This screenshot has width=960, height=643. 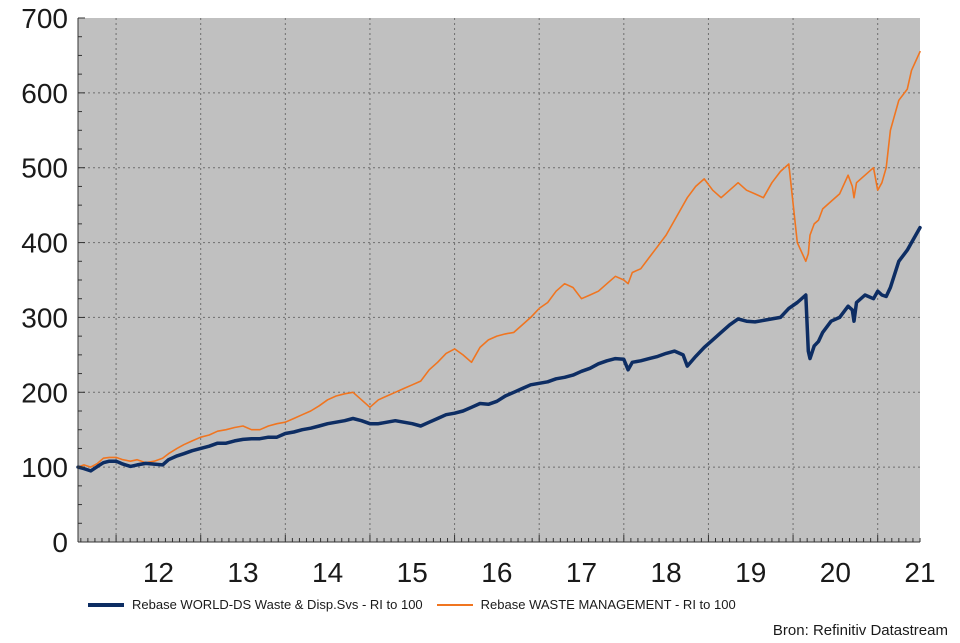 What do you see at coordinates (496, 572) in the screenshot?
I see `x-tick-label: 16` at bounding box center [496, 572].